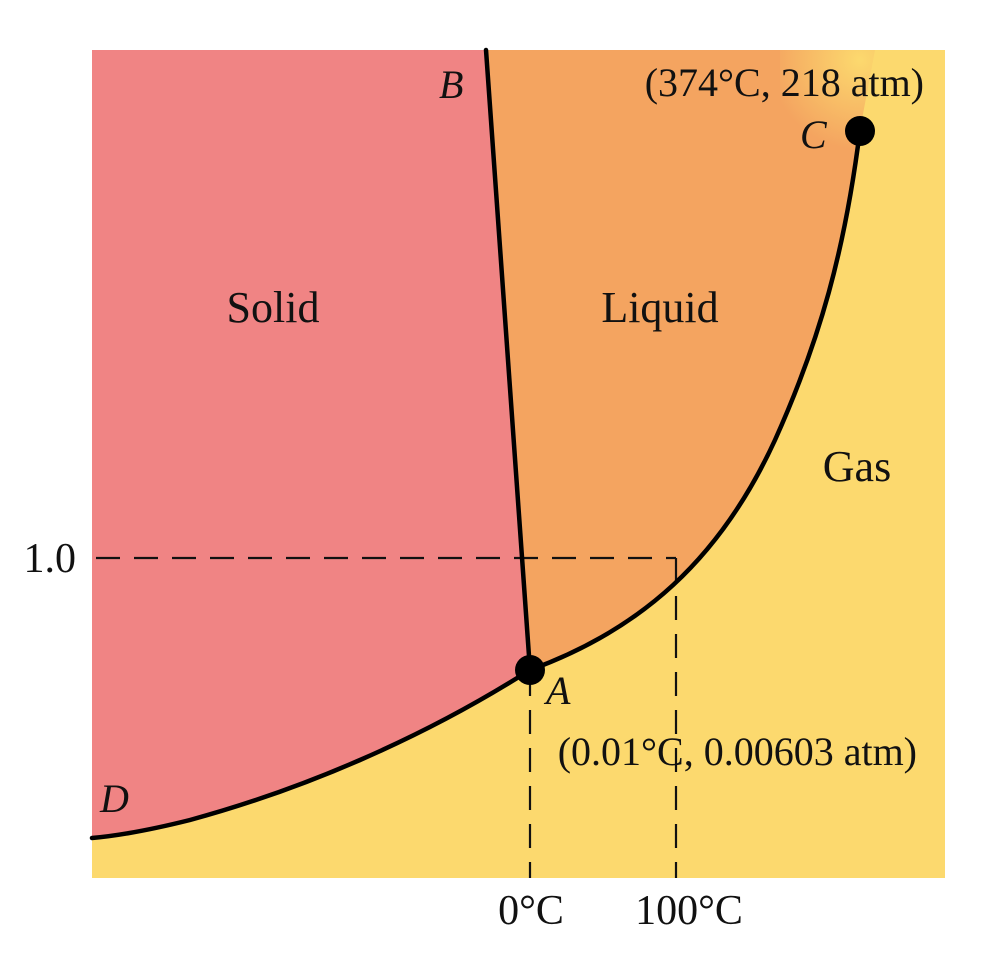 The image size is (995, 969). Describe the element at coordinates (50, 559) in the screenshot. I see `y-tick-1-0: 1.0` at that location.